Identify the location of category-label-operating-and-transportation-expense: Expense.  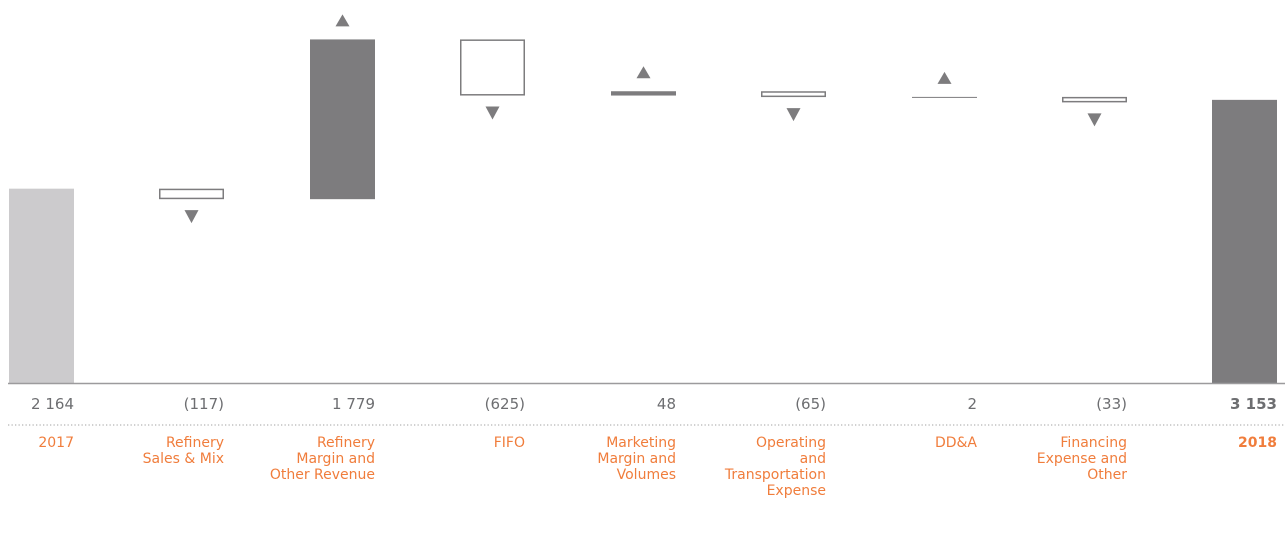
(796, 491).